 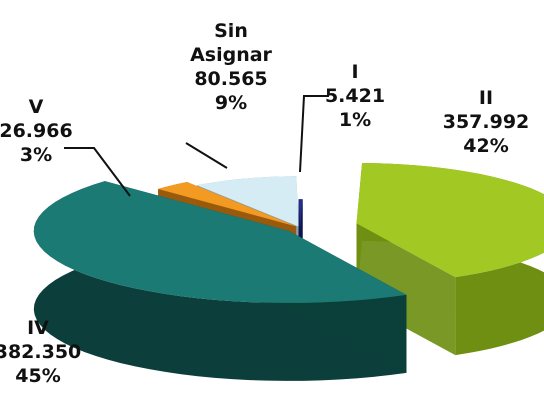 I want to click on slice-top-sin-asignar, so click(x=247, y=201).